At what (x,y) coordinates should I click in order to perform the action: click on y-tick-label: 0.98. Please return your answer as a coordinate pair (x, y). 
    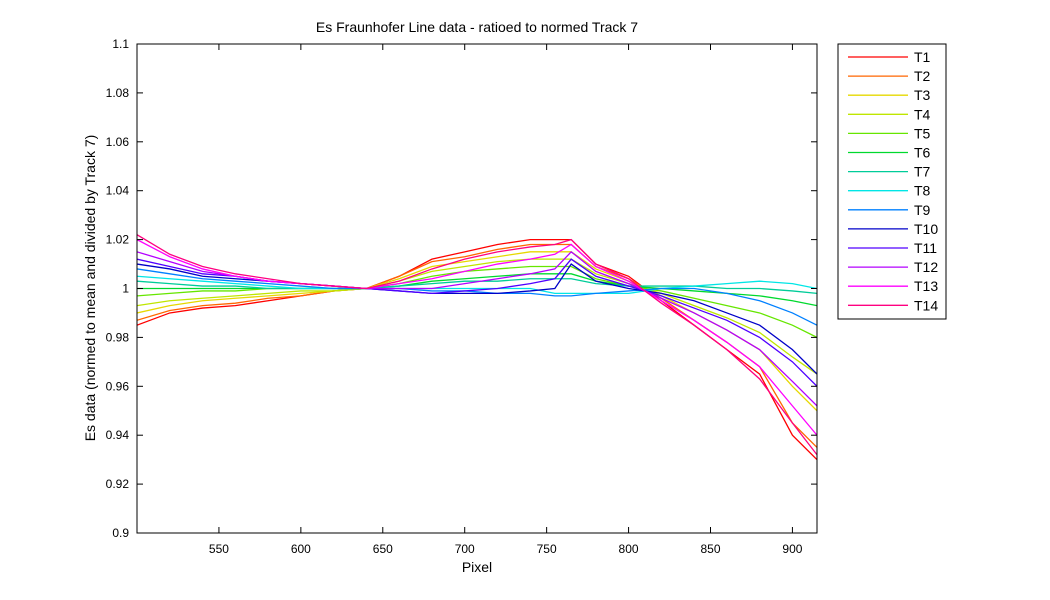
    Looking at the image, I should click on (118, 337).